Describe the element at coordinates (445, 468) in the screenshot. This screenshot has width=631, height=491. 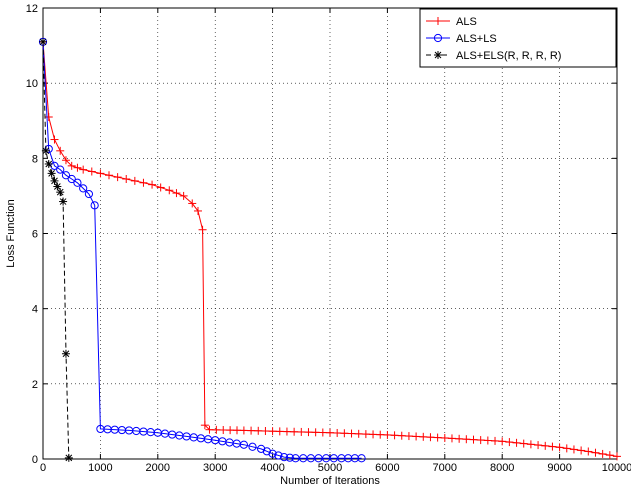
I see `x-tick-label: 7000` at that location.